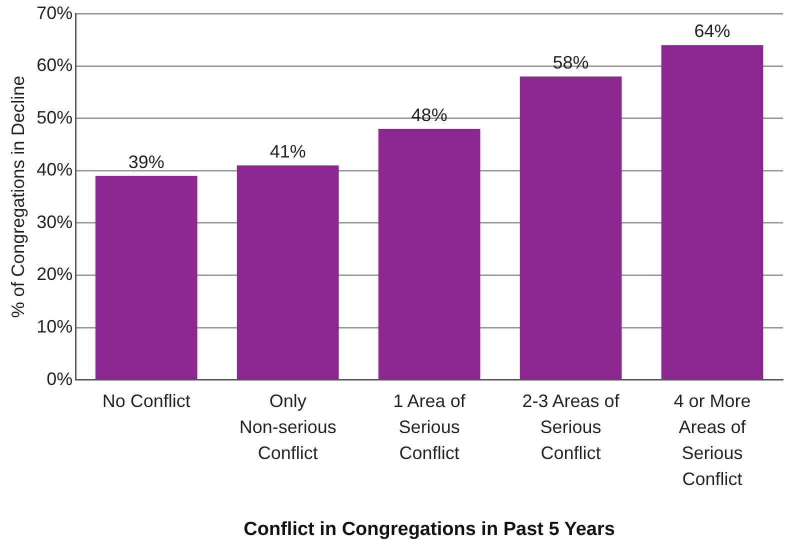  I want to click on data-label: 48%, so click(429, 114).